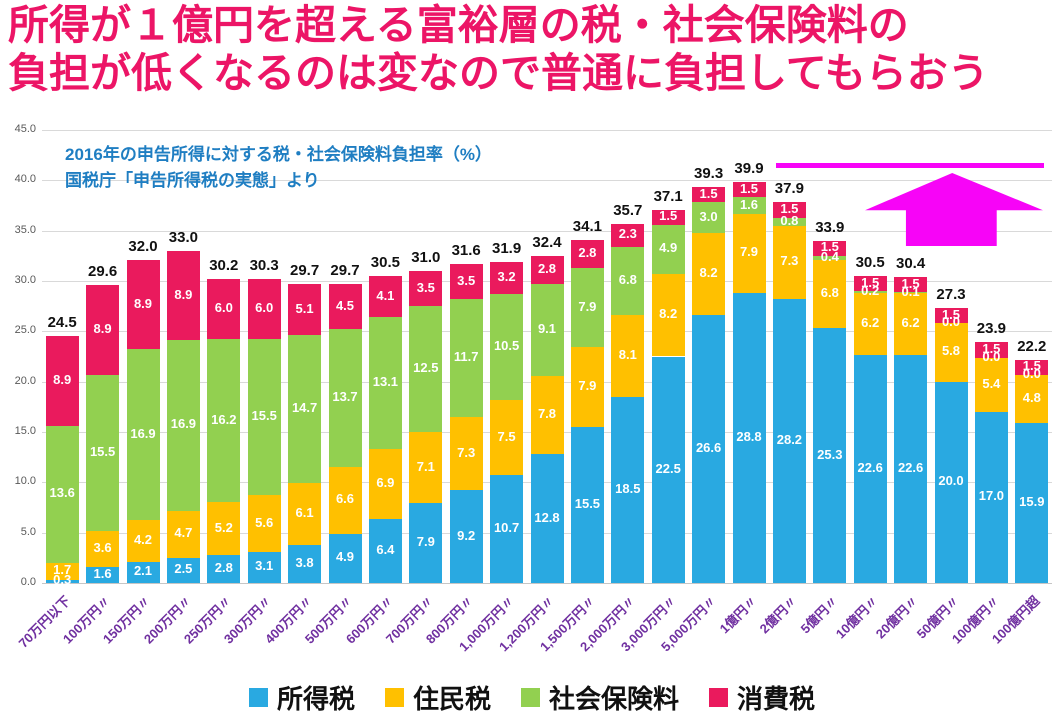  I want to click on annotation-line1: 2016年の申告所得に対する税・社会保険料負担率（%）, so click(278, 154).